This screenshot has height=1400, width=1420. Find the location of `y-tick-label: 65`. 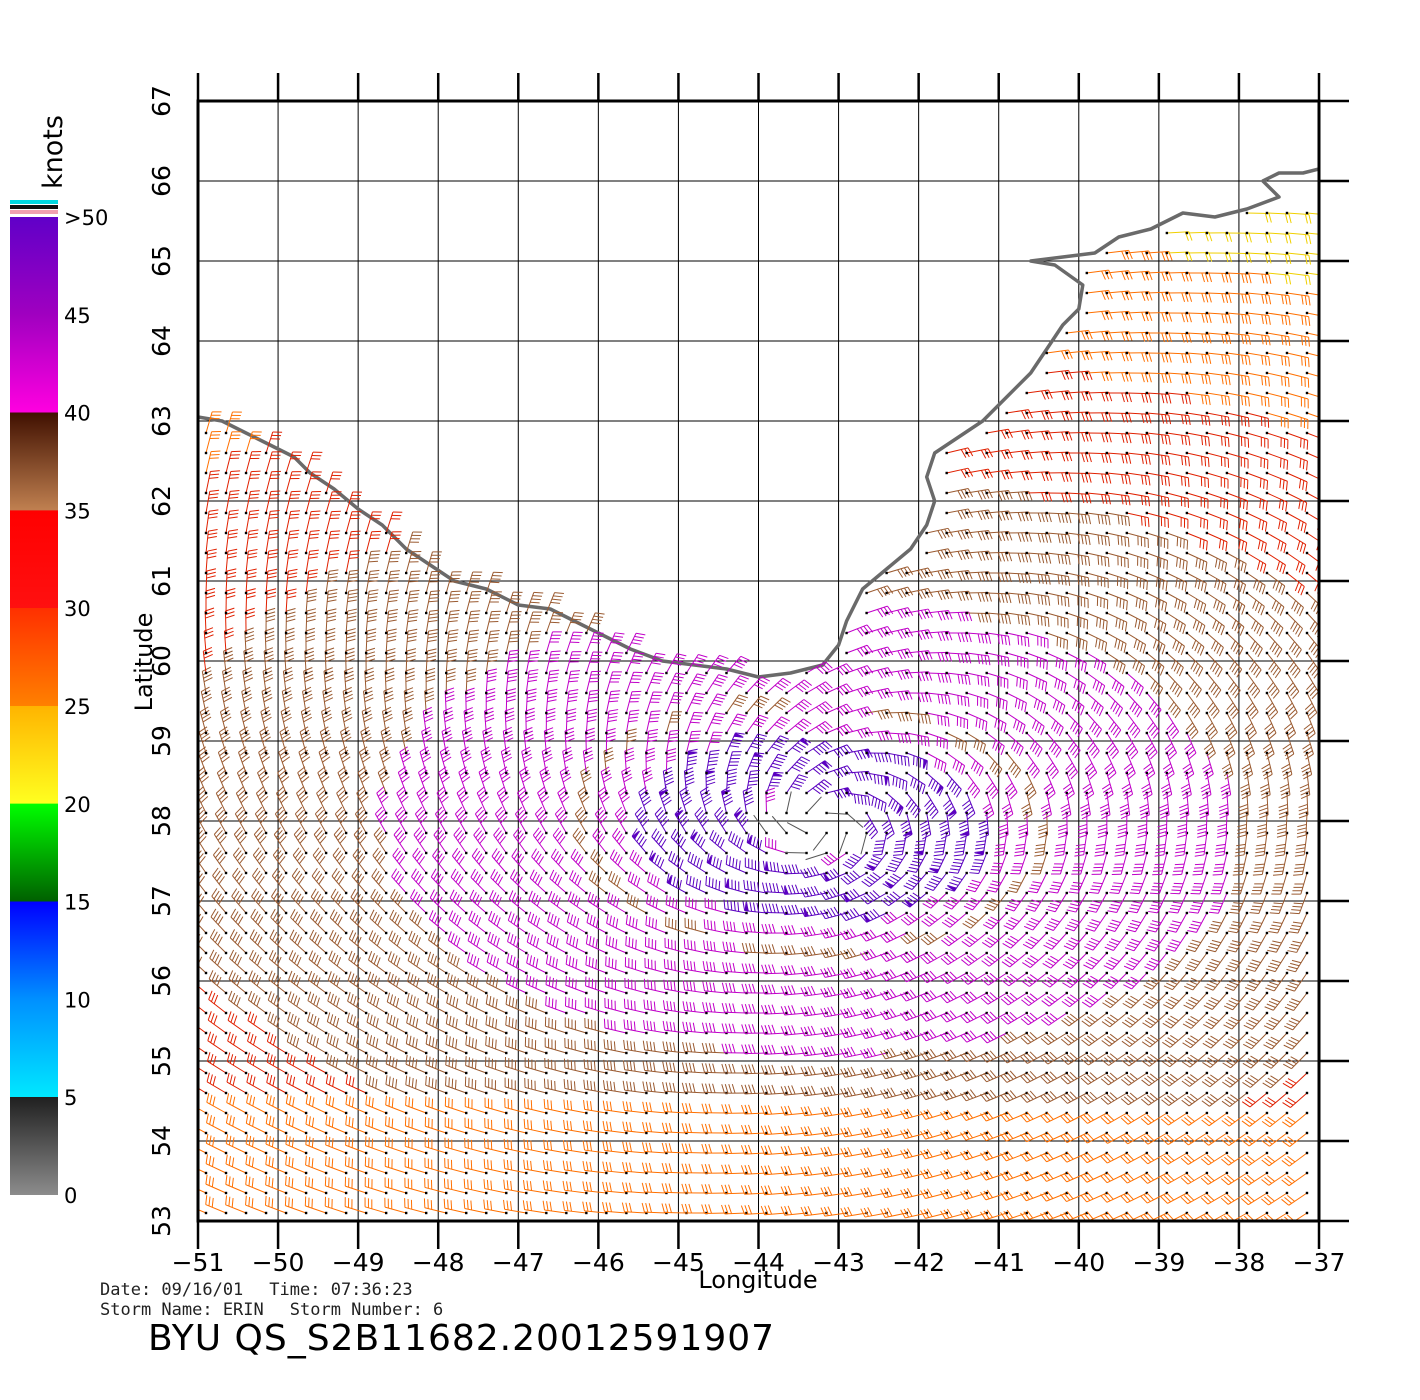

y-tick-label: 65 is located at coordinates (161, 261).